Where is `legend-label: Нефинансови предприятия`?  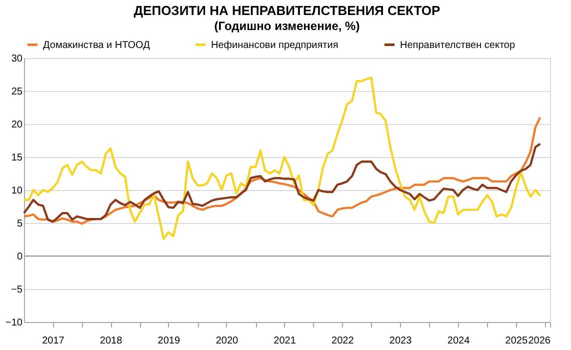
legend-label: Нефинансови предприятия is located at coordinates (274, 45).